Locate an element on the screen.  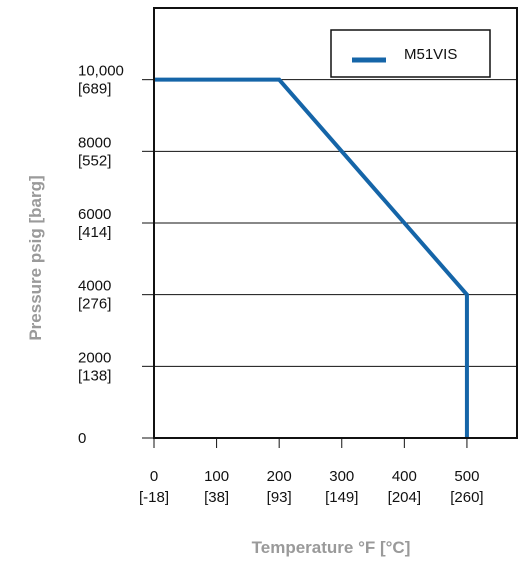
x-tick-label-100: 100 is located at coordinates (216, 476).